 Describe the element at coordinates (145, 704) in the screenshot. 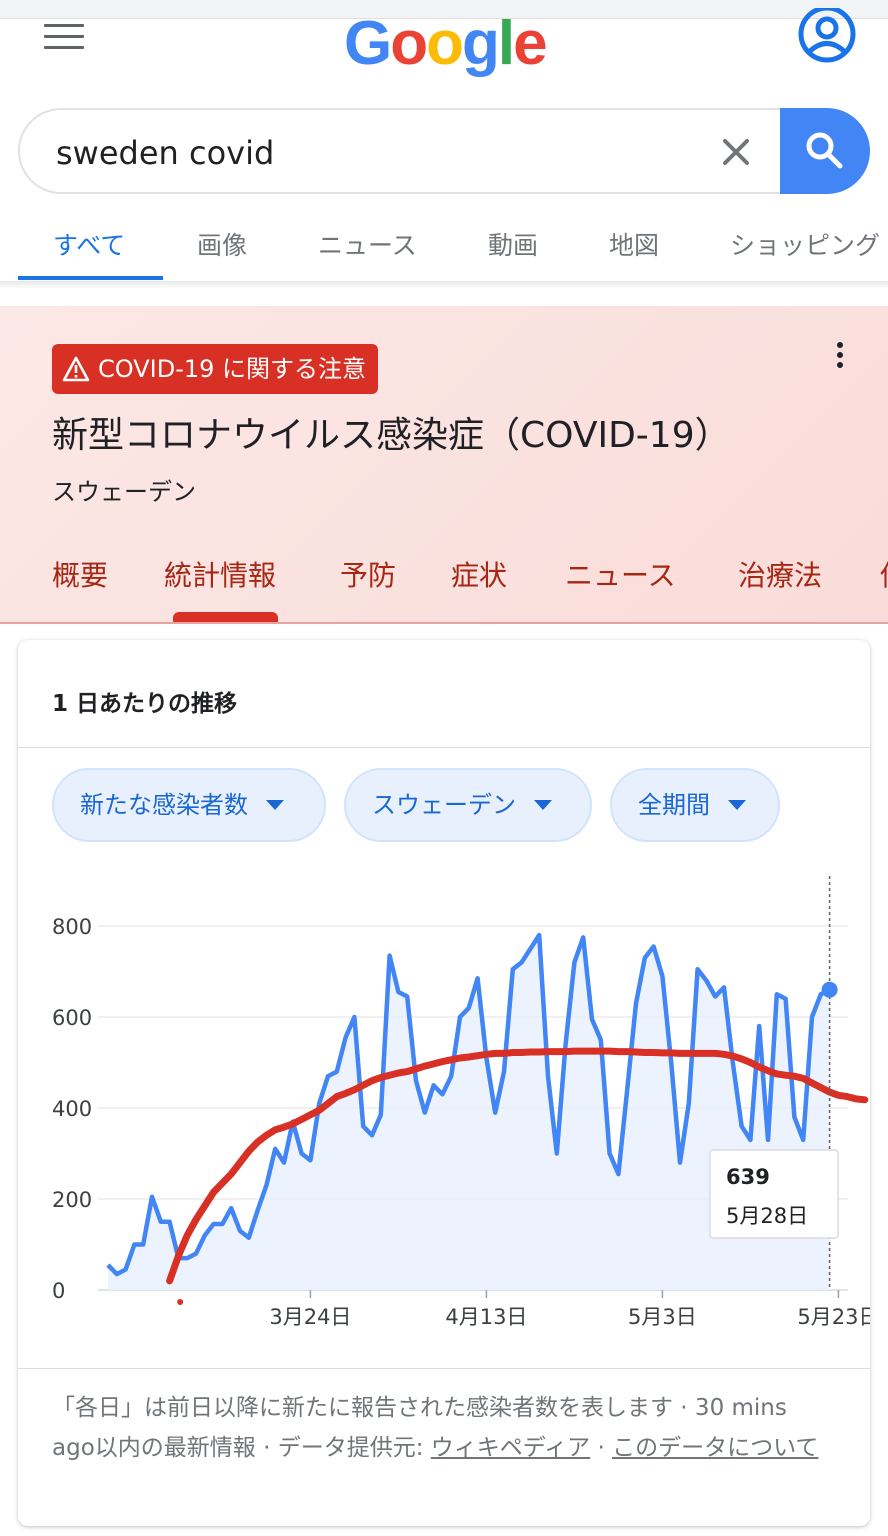

I see `card-title: 1 日あたりの推移` at that location.